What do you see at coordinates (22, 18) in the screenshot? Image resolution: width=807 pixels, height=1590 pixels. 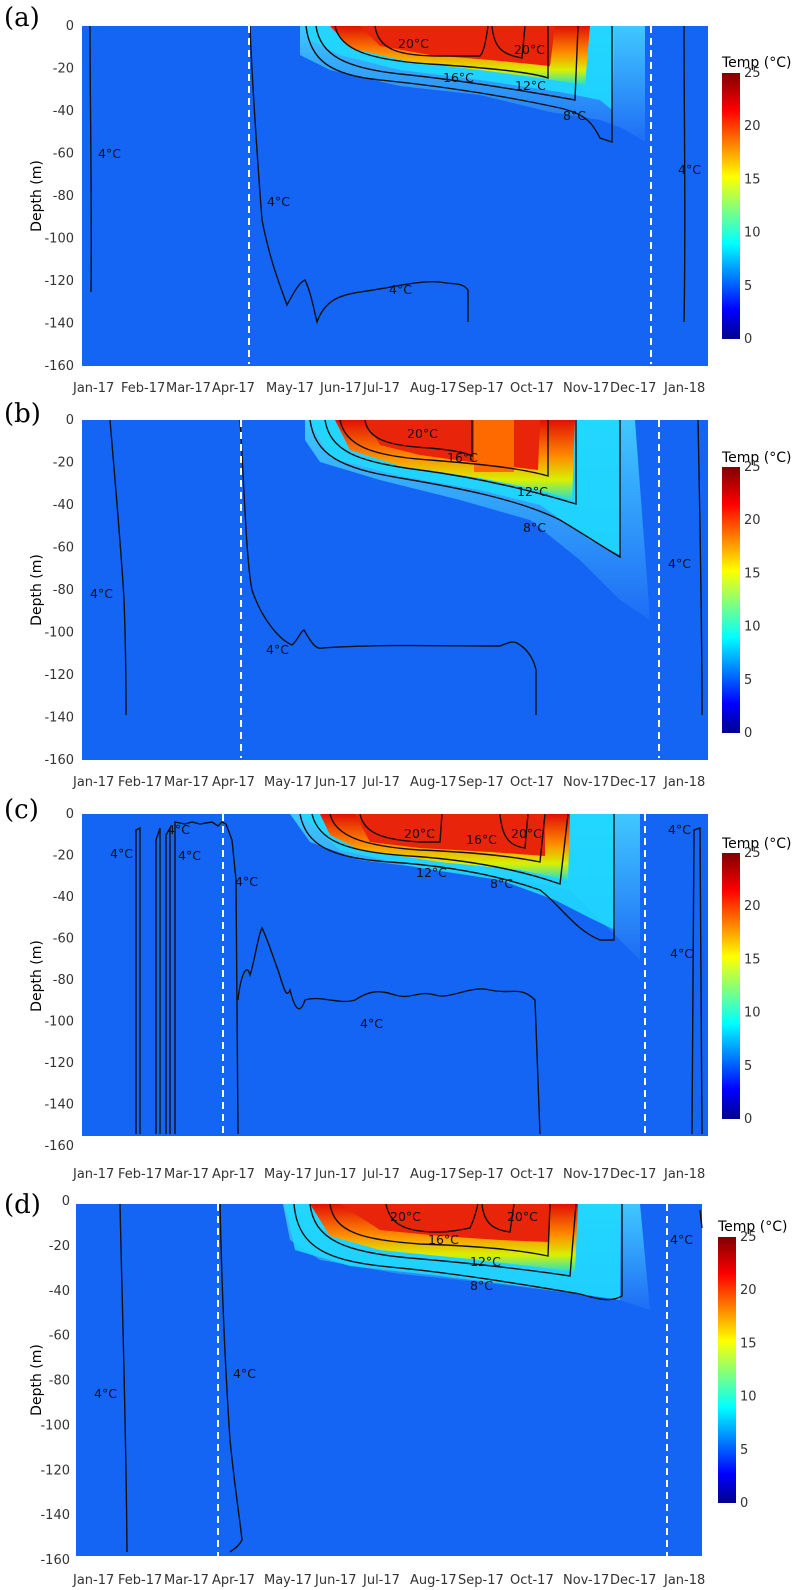 I see `panel-label: (a)` at bounding box center [22, 18].